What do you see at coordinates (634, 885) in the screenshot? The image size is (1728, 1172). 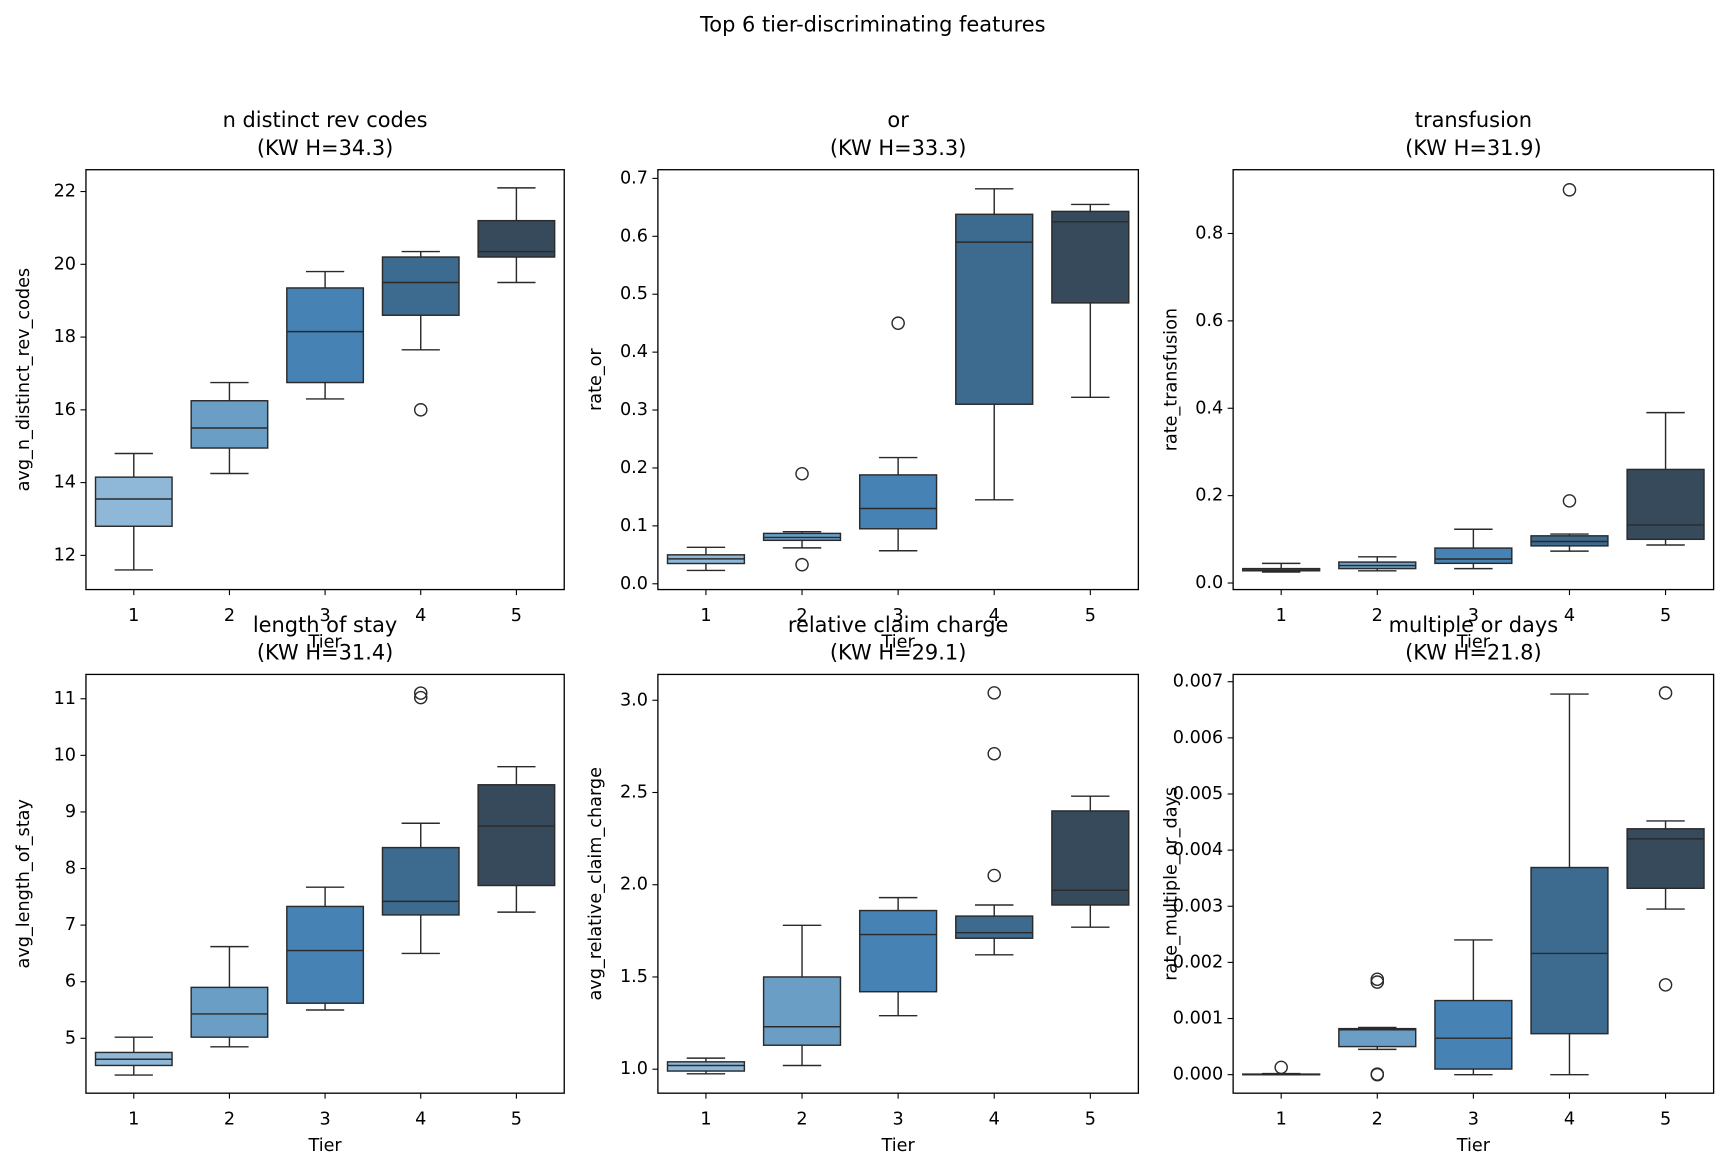 I see `y-tick-label: 2.0` at bounding box center [634, 885].